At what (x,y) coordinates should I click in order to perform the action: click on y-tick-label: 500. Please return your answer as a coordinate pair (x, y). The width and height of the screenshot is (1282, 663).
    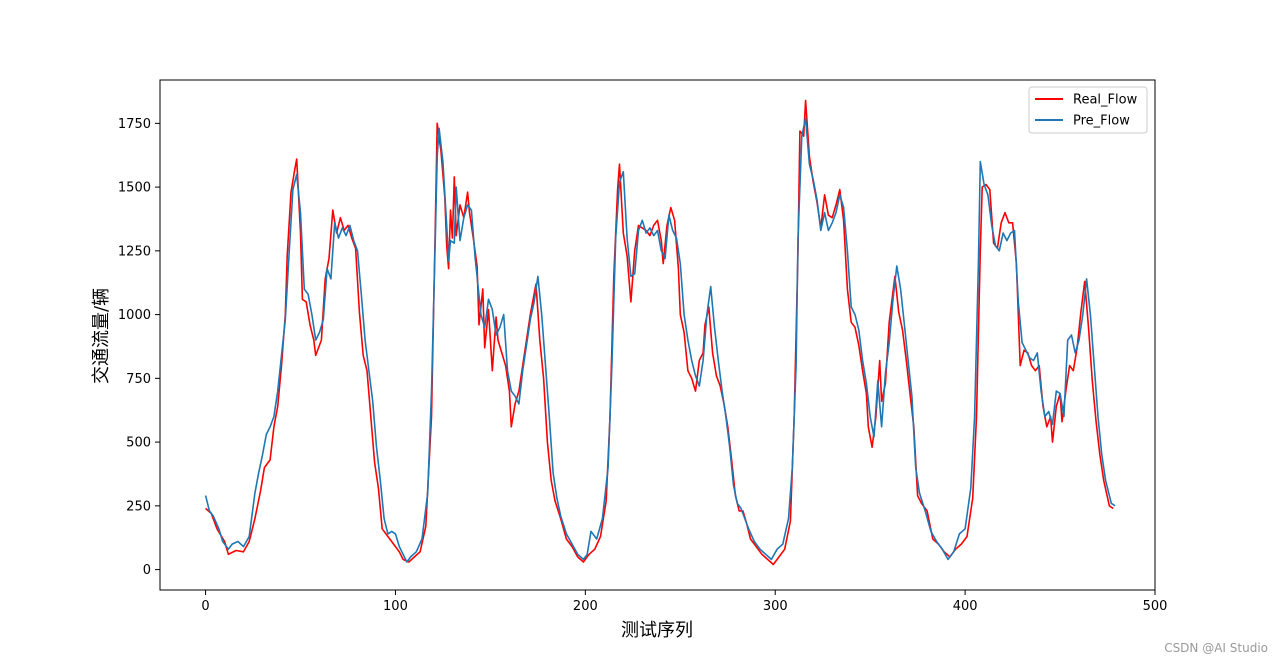
    Looking at the image, I should click on (138, 443).